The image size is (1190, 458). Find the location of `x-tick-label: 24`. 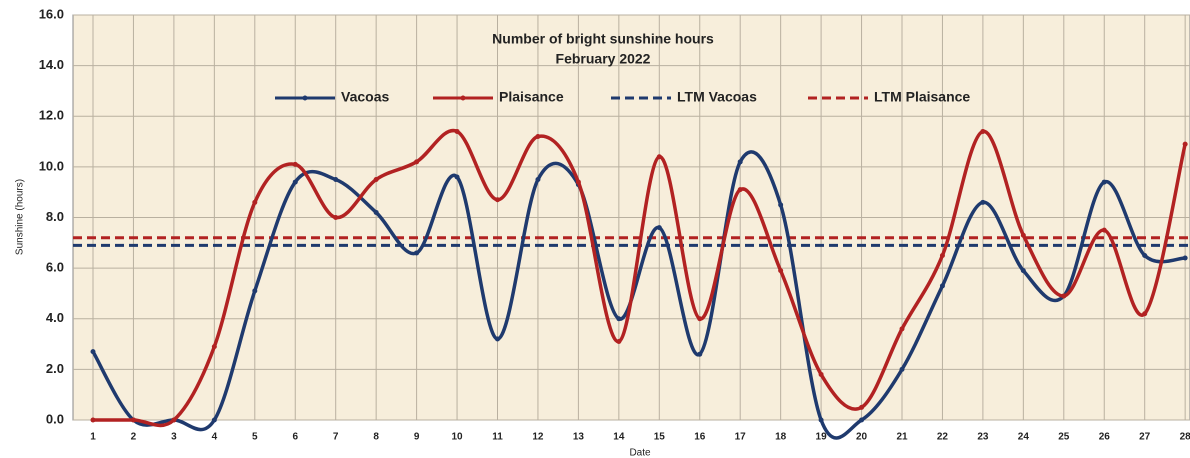

x-tick-label: 24 is located at coordinates (1024, 437).